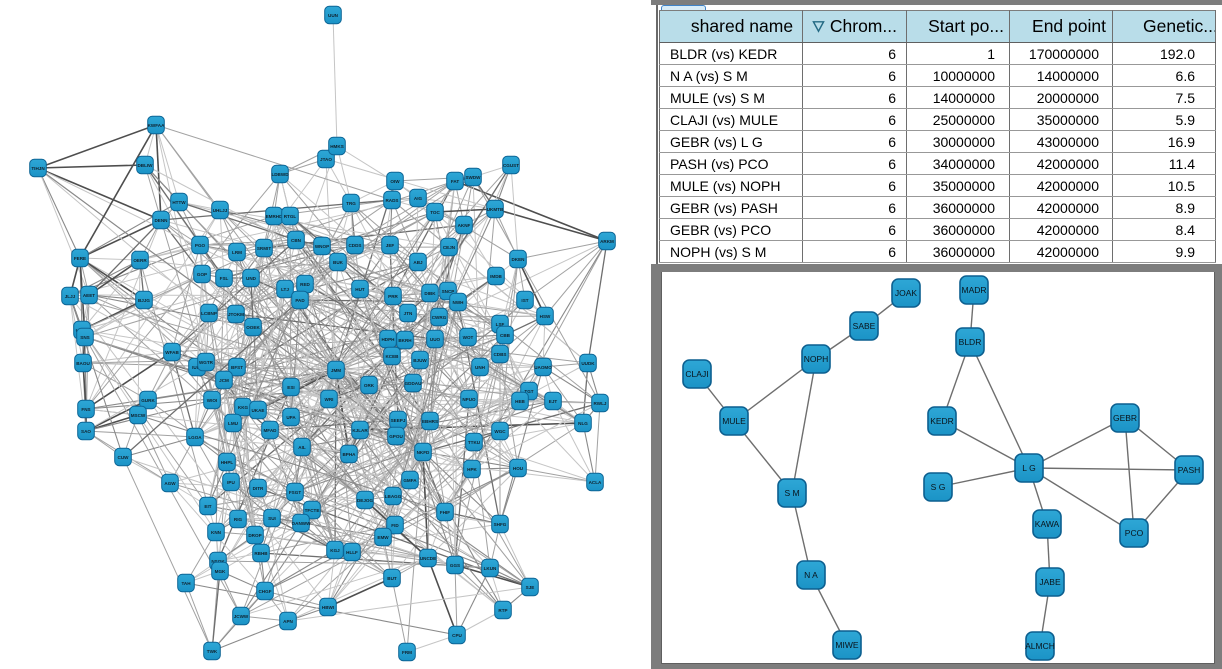 The image size is (1222, 669). Describe the element at coordinates (600, 403) in the screenshot. I see `svg-text: RWLJ` at that location.